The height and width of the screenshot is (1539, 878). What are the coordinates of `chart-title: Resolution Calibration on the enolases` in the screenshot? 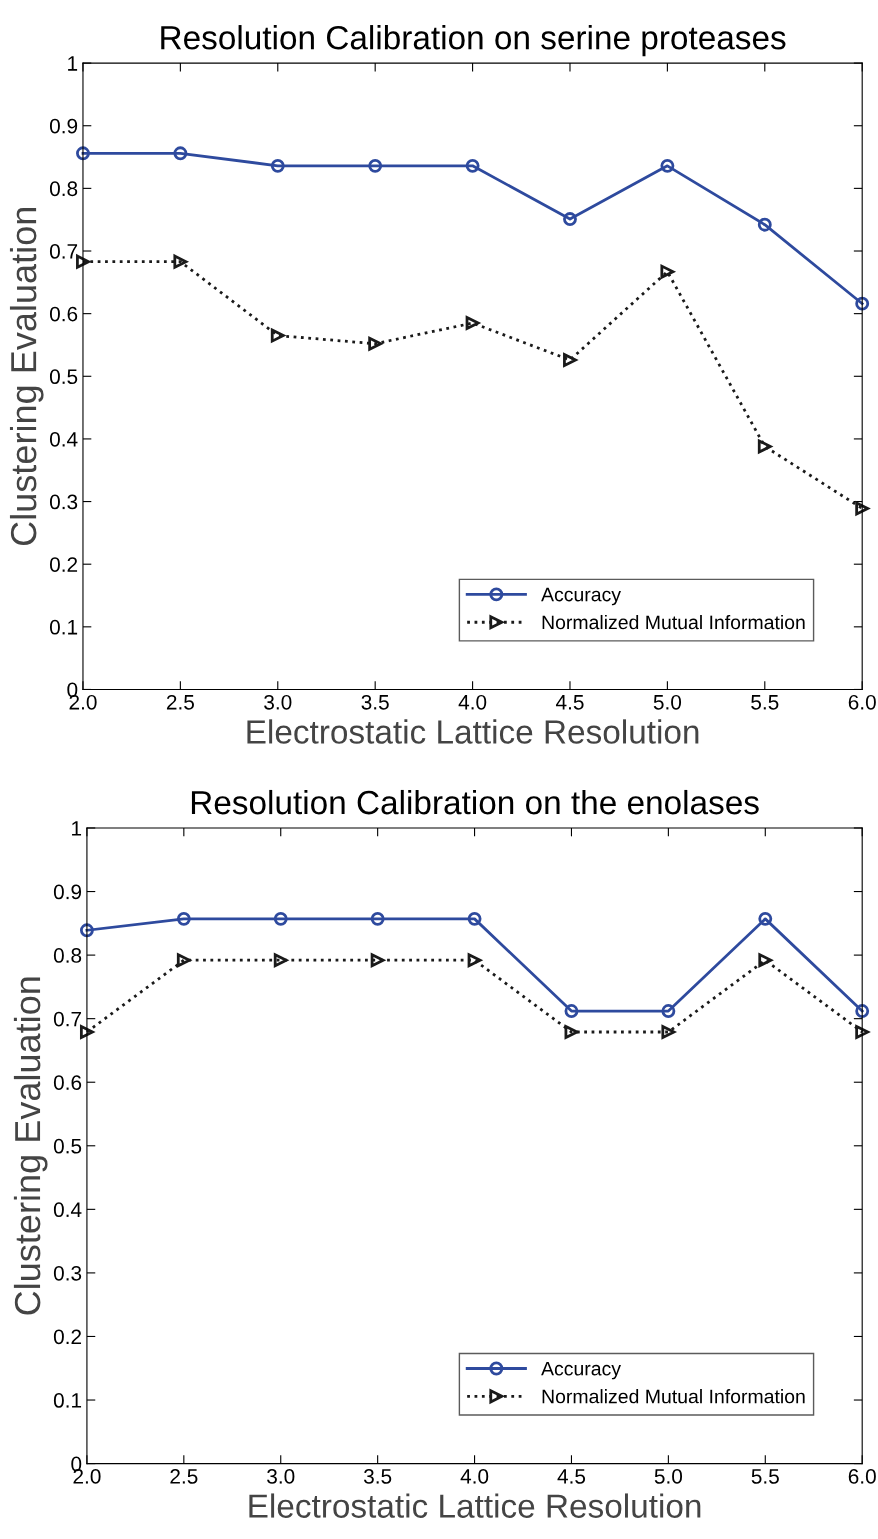 It's located at (475, 802).